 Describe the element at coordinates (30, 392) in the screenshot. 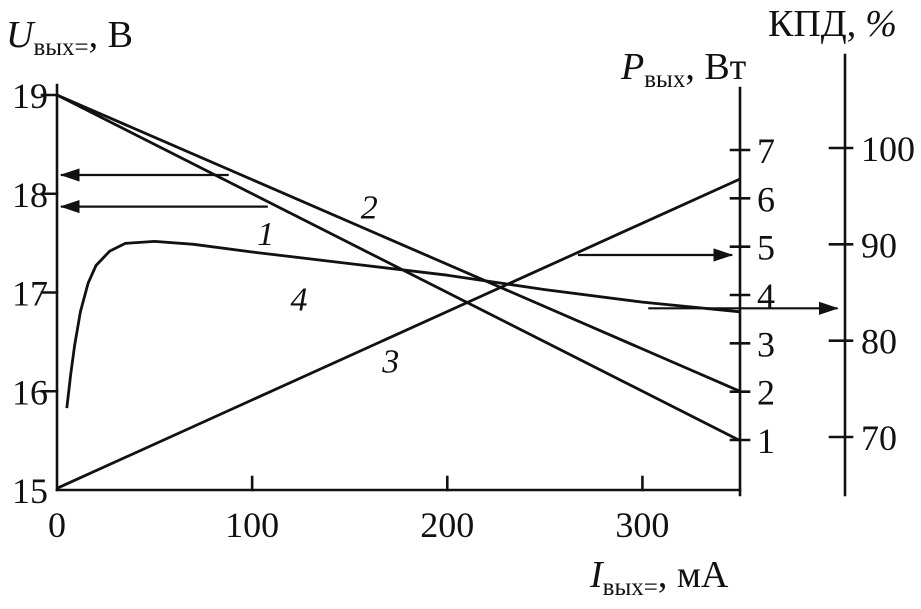

I see `u-axis-tick-label: 16` at that location.